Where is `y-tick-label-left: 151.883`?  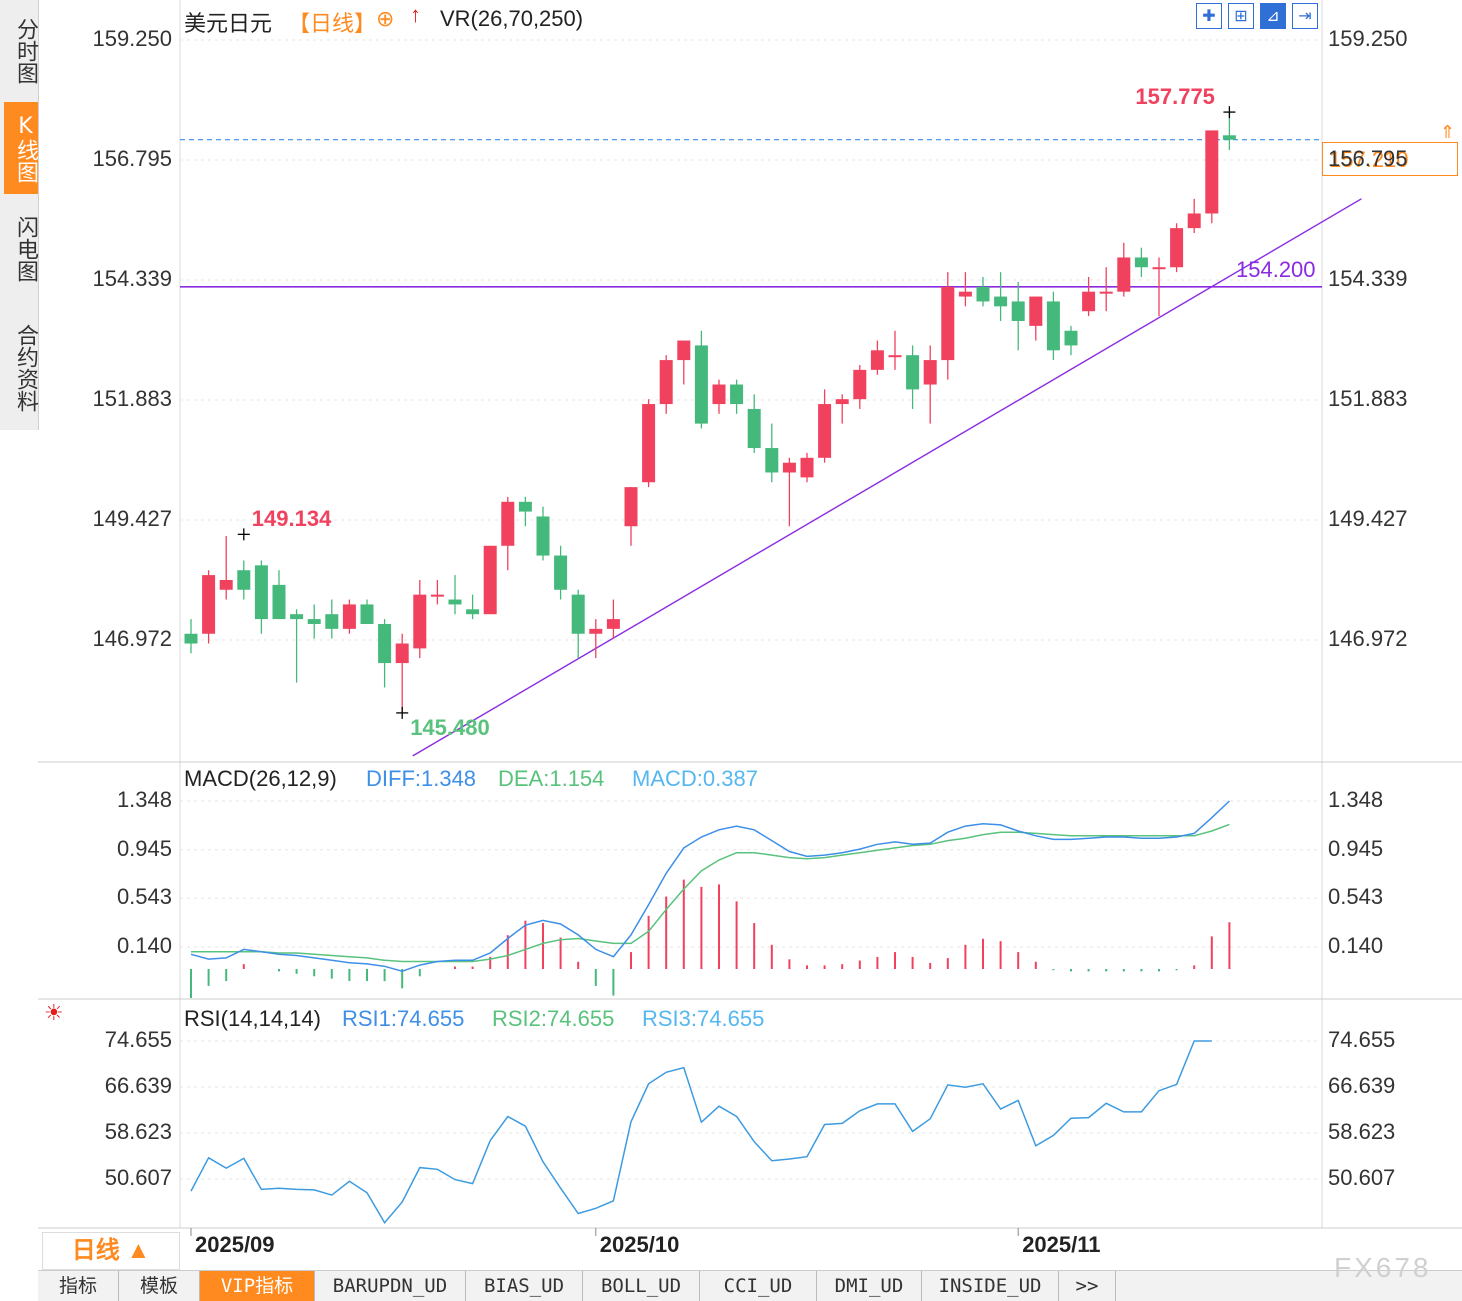
y-tick-label-left: 151.883 is located at coordinates (132, 398).